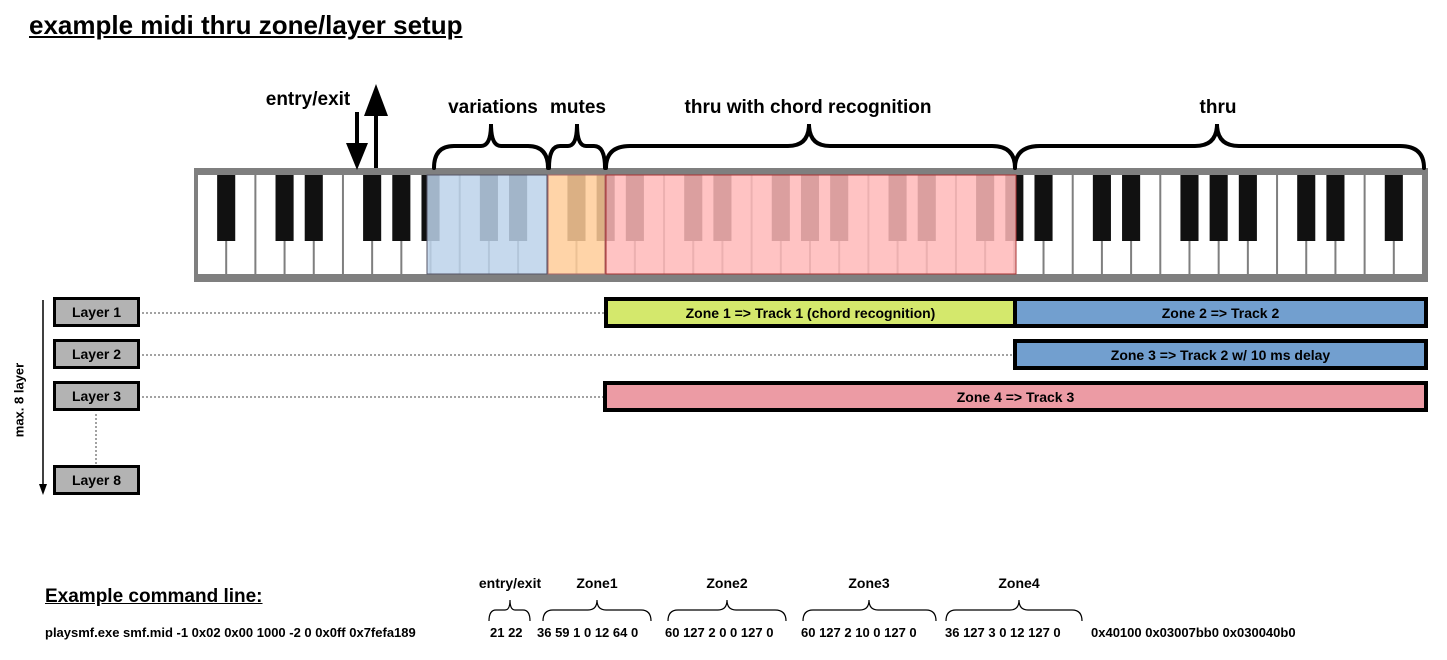  I want to click on segment-label-entry-exit: entry/exit, so click(510, 583).